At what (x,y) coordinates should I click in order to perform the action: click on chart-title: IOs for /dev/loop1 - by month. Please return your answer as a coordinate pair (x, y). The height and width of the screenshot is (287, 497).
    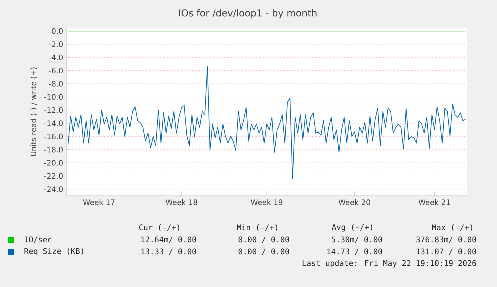
    Looking at the image, I should click on (248, 14).